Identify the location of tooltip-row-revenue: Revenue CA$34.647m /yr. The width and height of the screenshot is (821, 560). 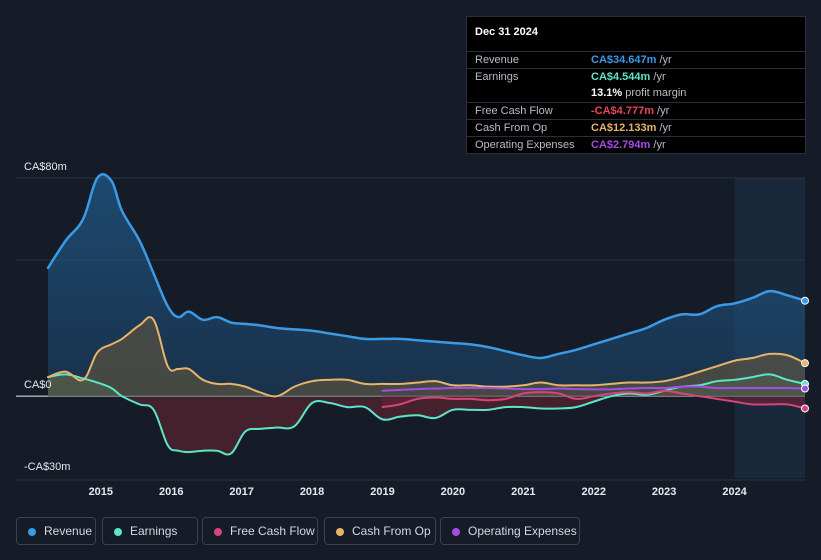
(636, 59).